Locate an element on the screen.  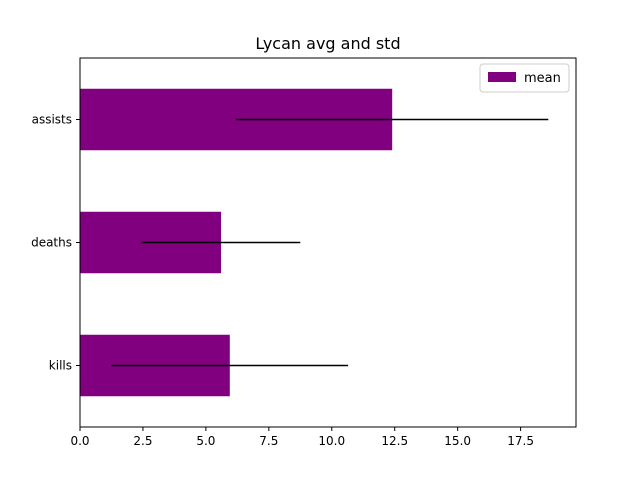
legend-box is located at coordinates (524, 78).